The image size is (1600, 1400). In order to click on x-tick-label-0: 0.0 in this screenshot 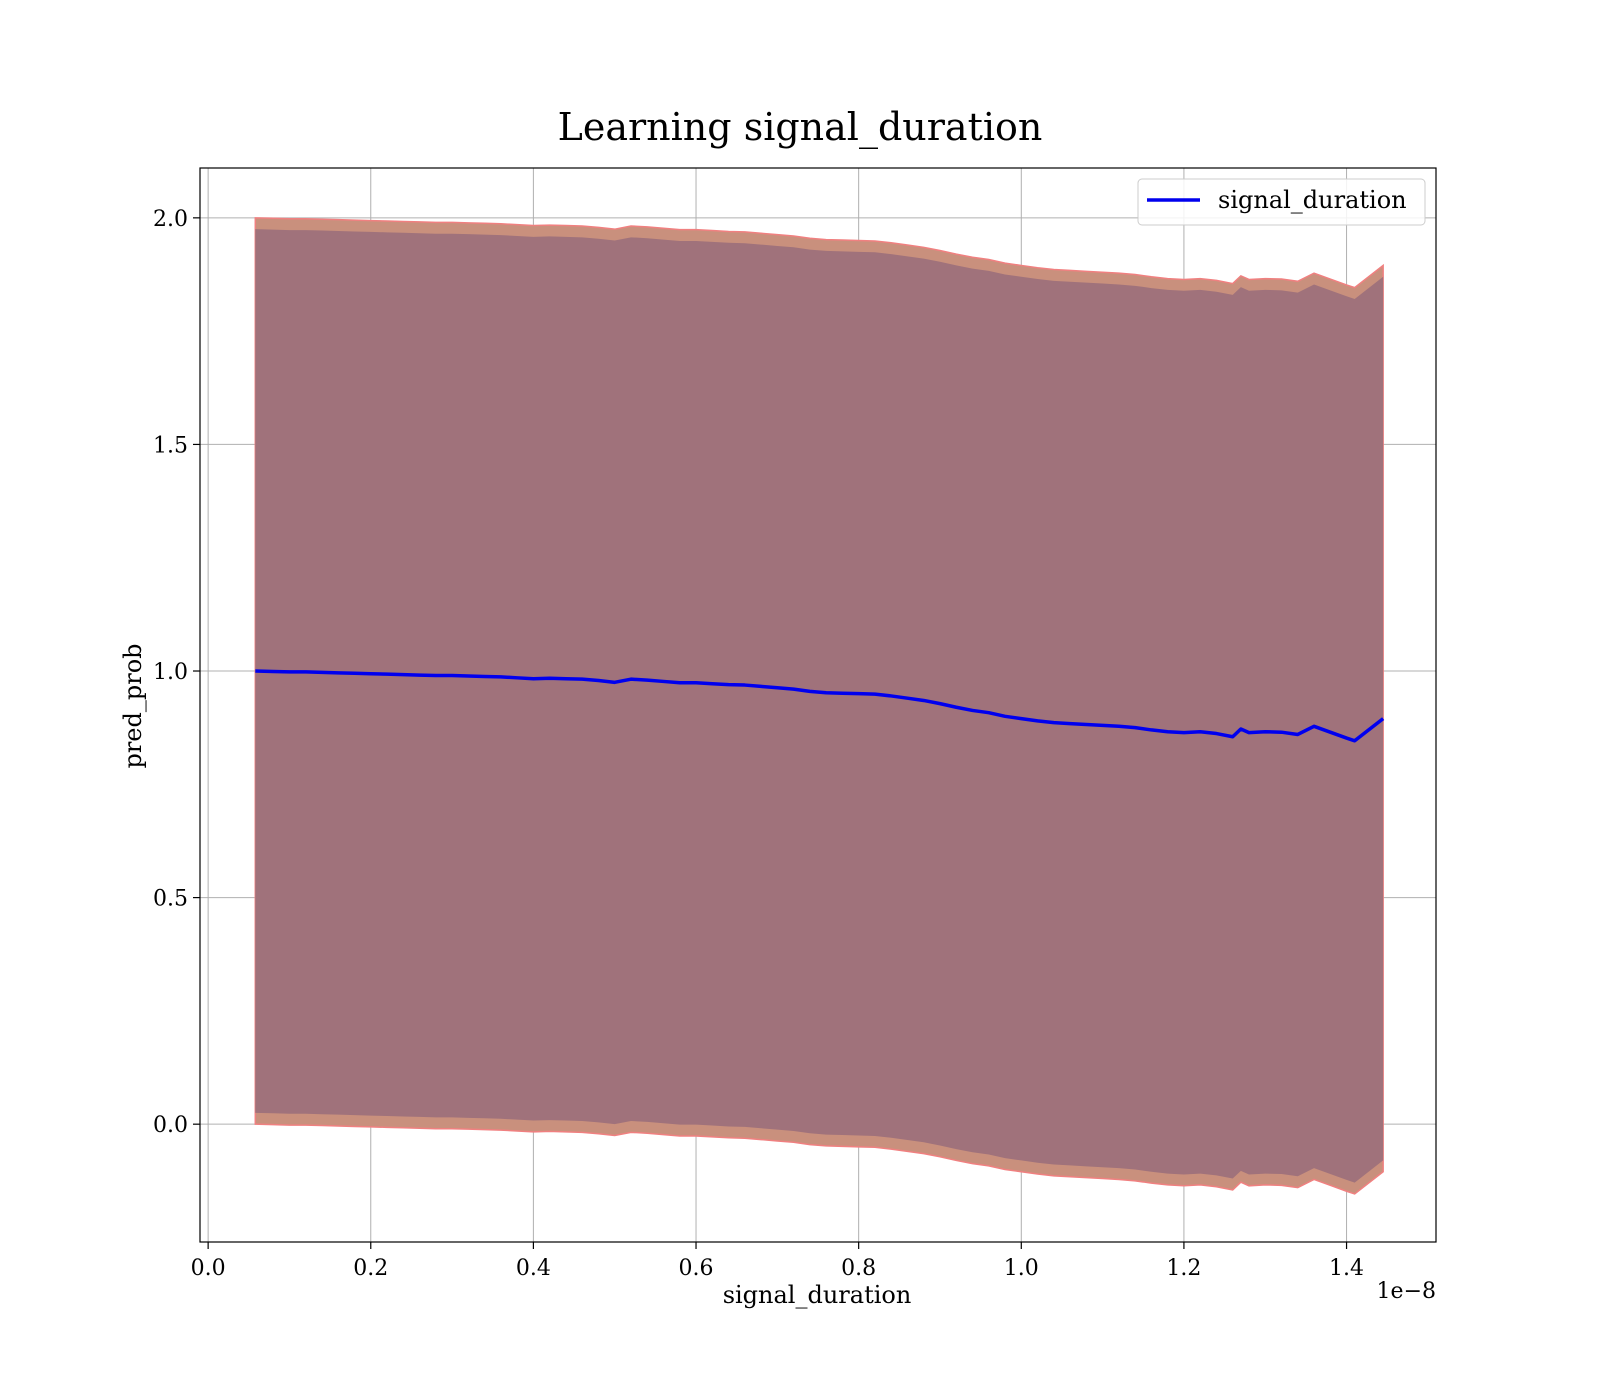, I will do `click(208, 1268)`.